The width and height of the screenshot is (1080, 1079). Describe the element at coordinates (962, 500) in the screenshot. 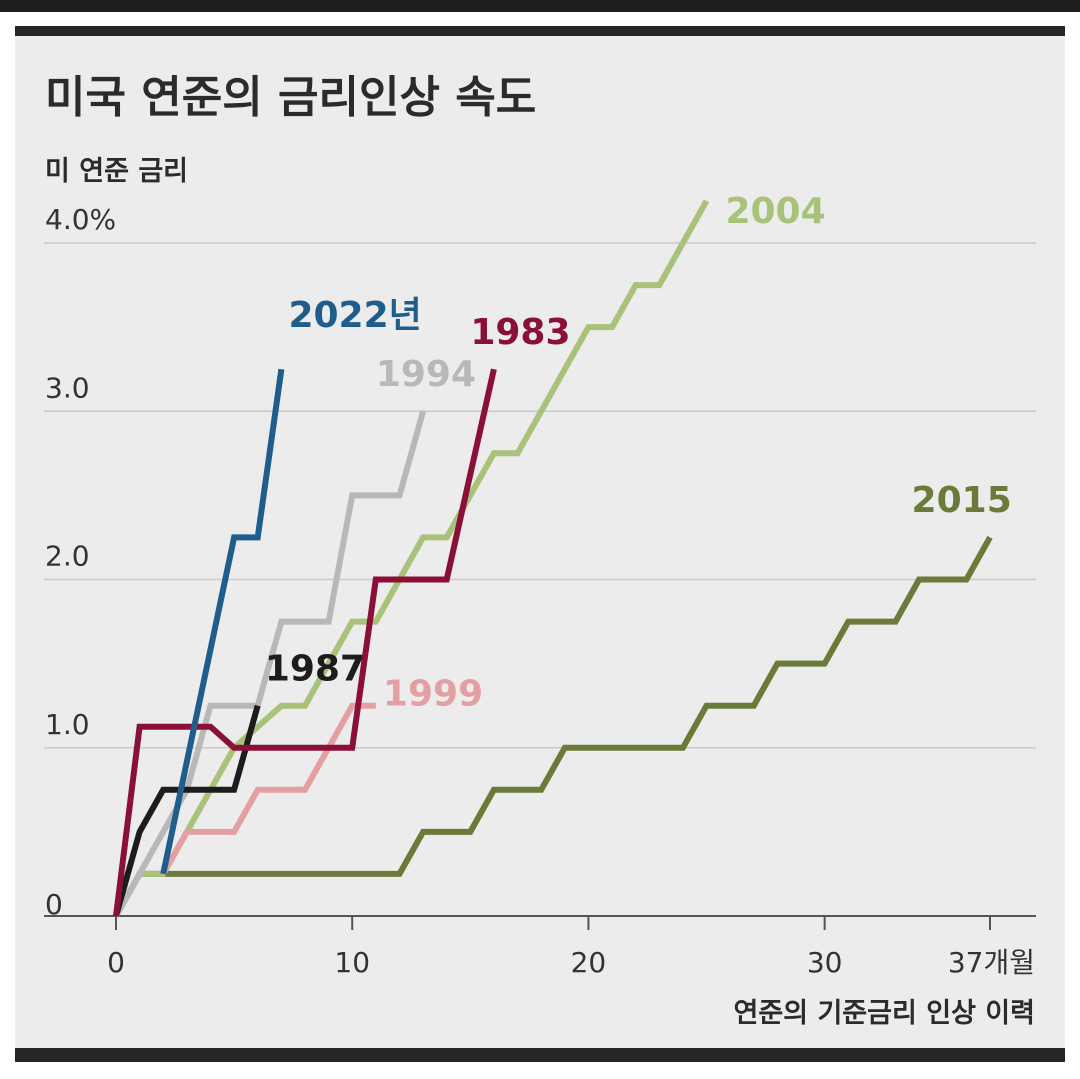

I see `series-label-2015: 2015` at that location.